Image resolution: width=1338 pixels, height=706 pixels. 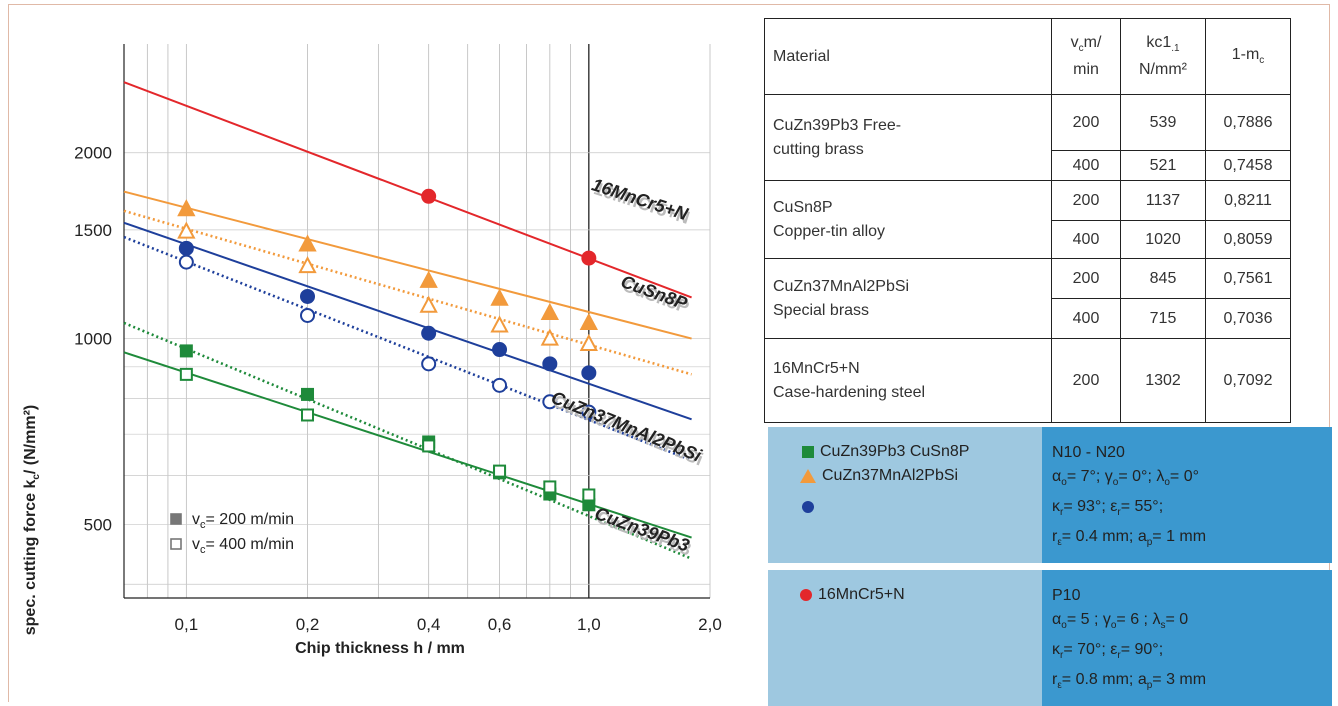 I want to click on m-cell: 0,8059, so click(x=1248, y=239).